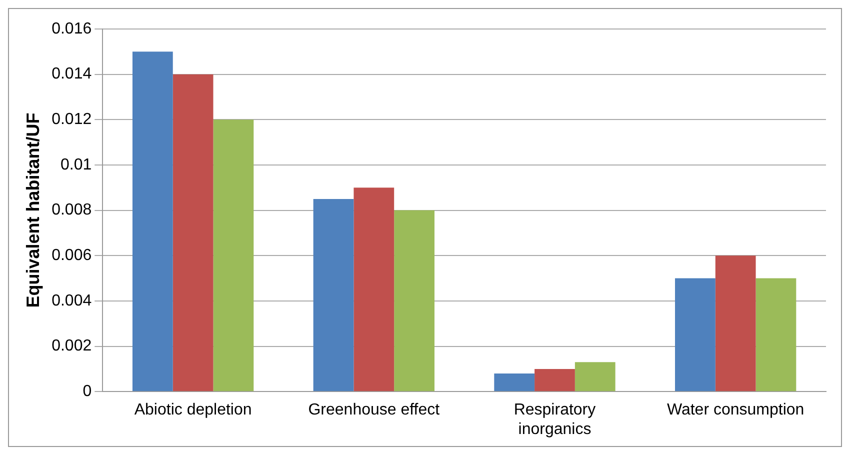 The width and height of the screenshot is (850, 455). Describe the element at coordinates (76, 165) in the screenshot. I see `y-tick-label: 0.01` at that location.